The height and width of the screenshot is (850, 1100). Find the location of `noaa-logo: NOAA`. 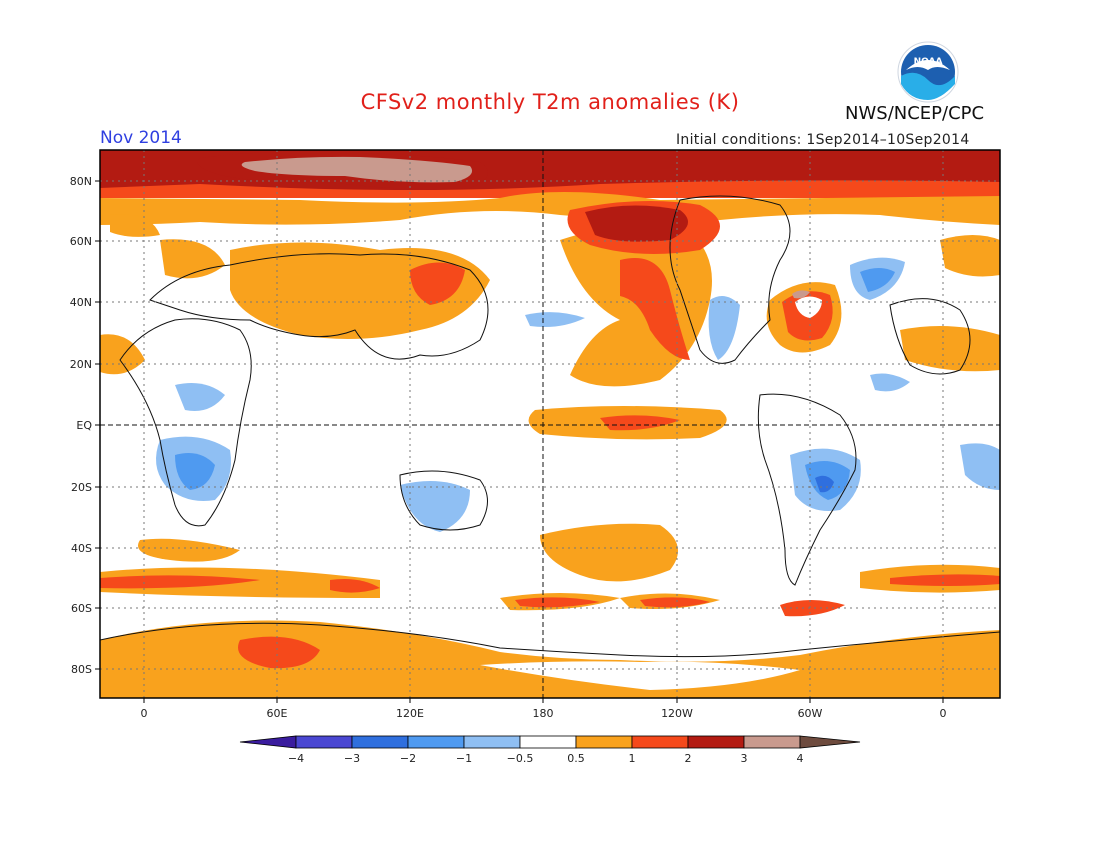

noaa-logo: NOAA is located at coordinates (928, 72).